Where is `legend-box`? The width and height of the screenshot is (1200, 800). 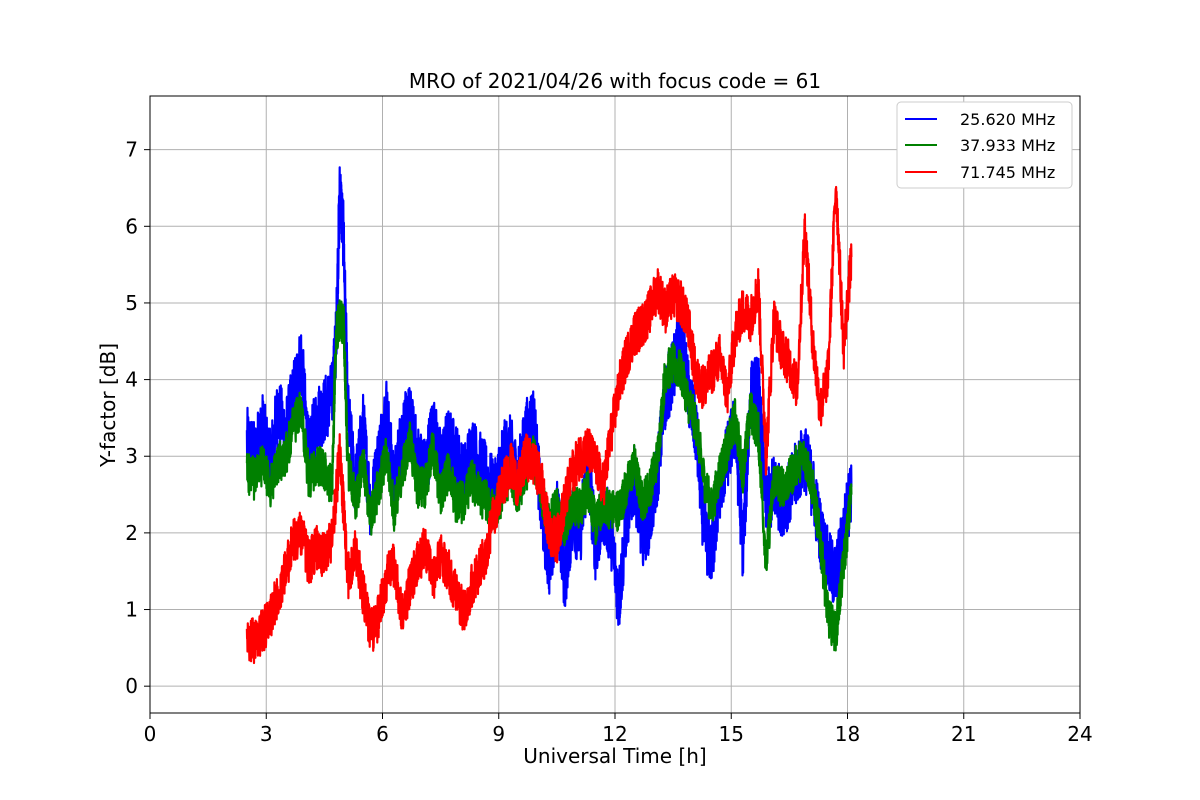 legend-box is located at coordinates (984, 145).